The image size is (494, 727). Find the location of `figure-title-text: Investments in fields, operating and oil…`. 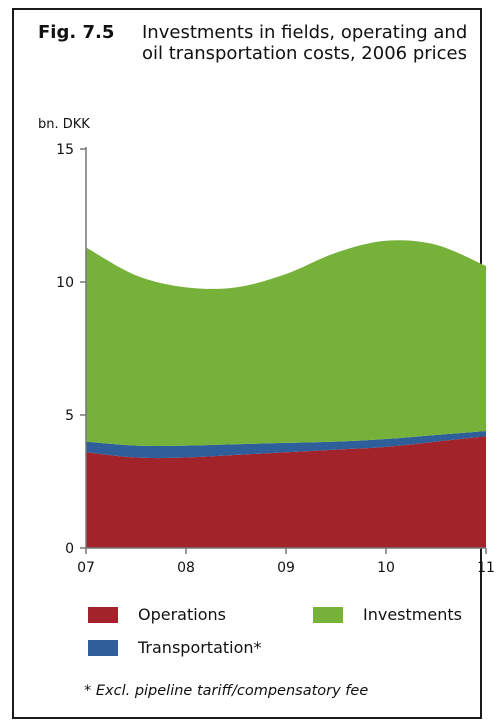

figure-title-text: Investments in fields, operating and oil… is located at coordinates (305, 43).